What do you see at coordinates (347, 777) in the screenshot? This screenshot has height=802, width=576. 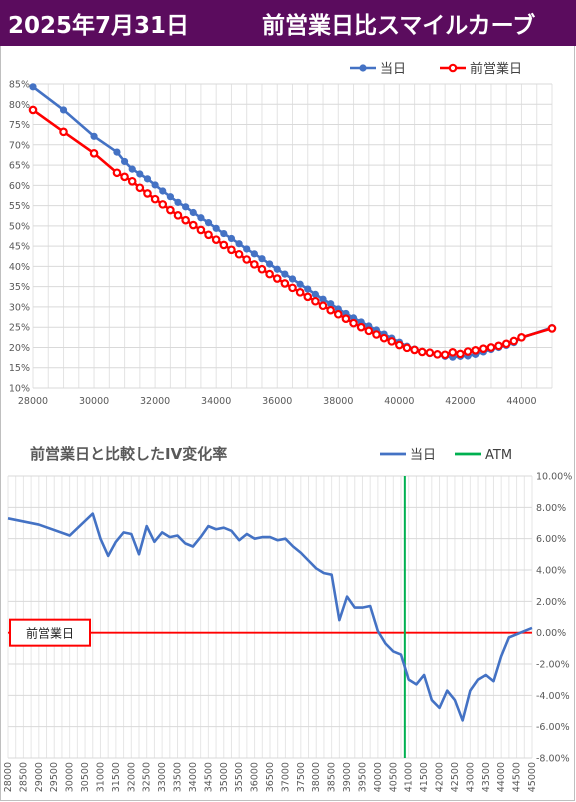 I see `x-tick-label: 39000` at bounding box center [347, 777].